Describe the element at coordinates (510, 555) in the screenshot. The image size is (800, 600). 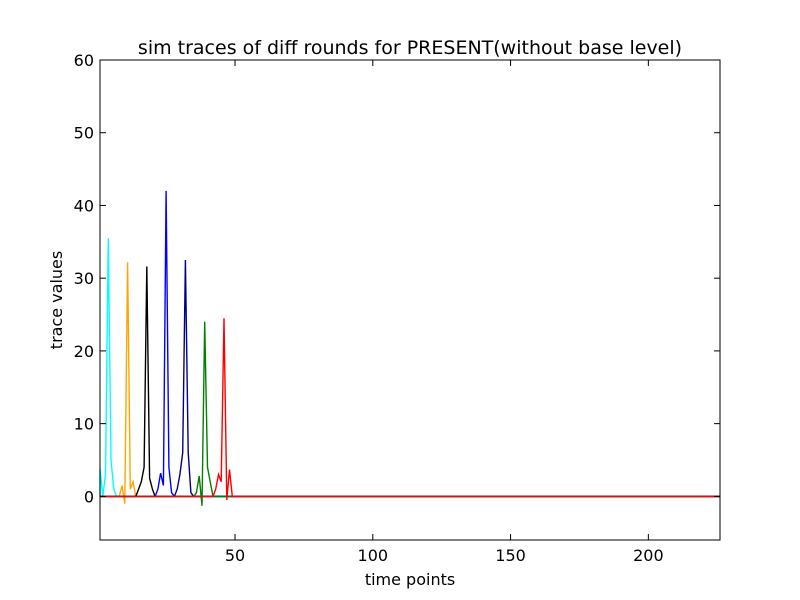
I see `x-tick-label: 150` at that location.